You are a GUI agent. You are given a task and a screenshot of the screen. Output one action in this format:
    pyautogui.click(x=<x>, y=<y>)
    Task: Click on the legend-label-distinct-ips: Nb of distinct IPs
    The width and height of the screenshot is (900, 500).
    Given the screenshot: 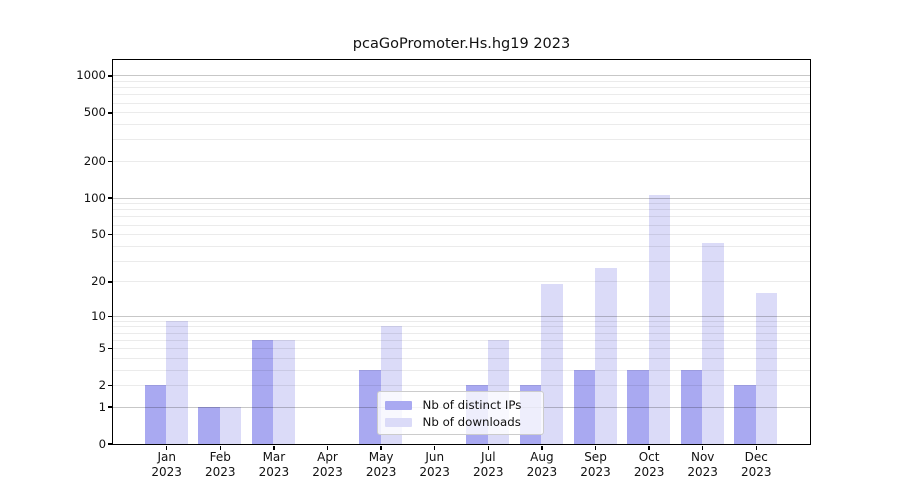 What is the action you would take?
    pyautogui.click(x=472, y=405)
    